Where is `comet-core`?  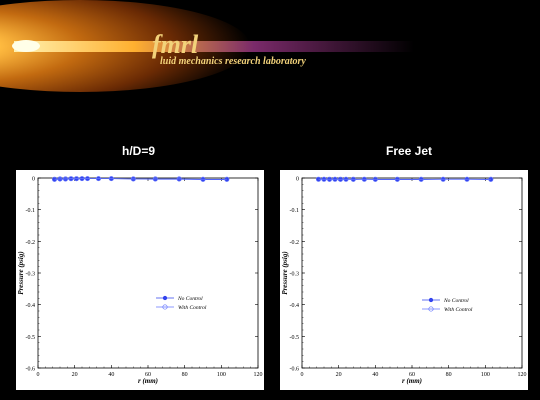 comet-core is located at coordinates (26, 46).